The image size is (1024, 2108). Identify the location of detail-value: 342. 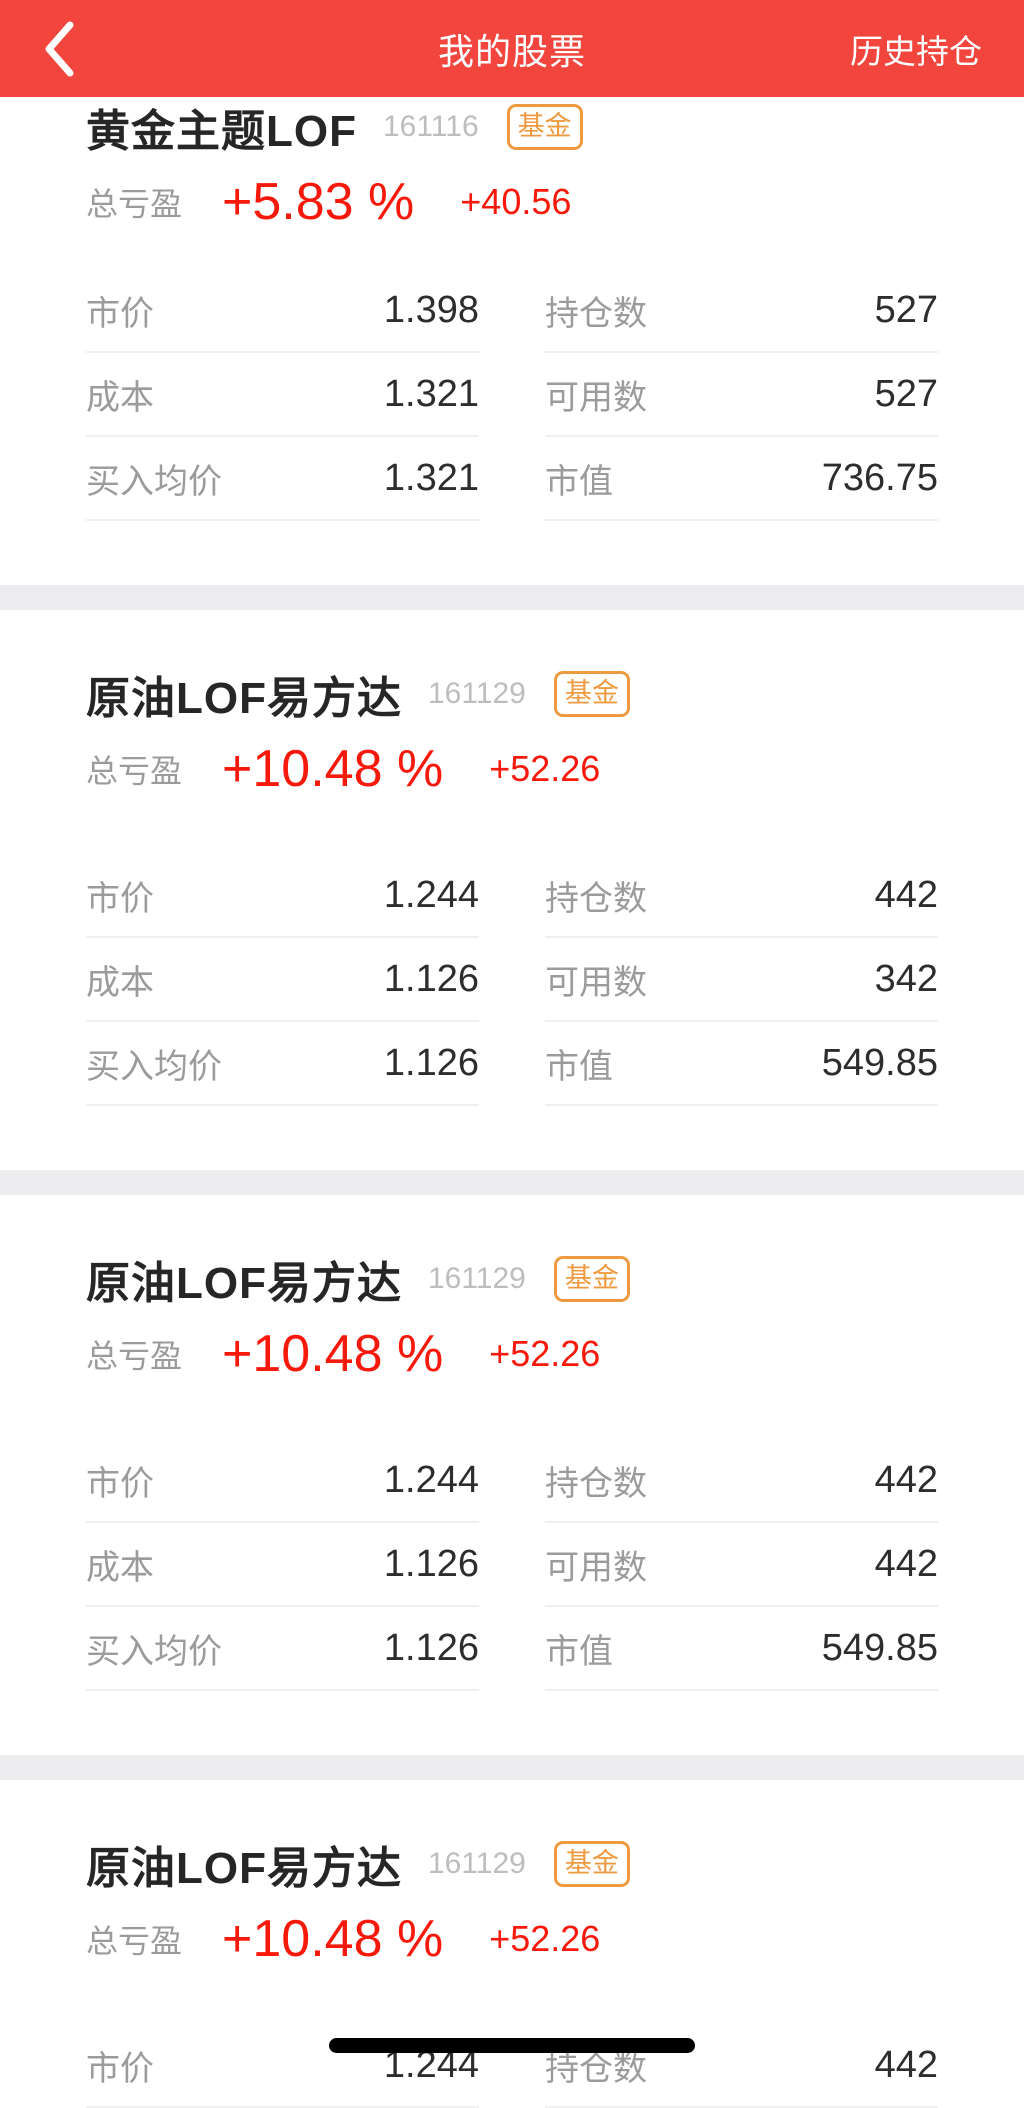
(906, 978).